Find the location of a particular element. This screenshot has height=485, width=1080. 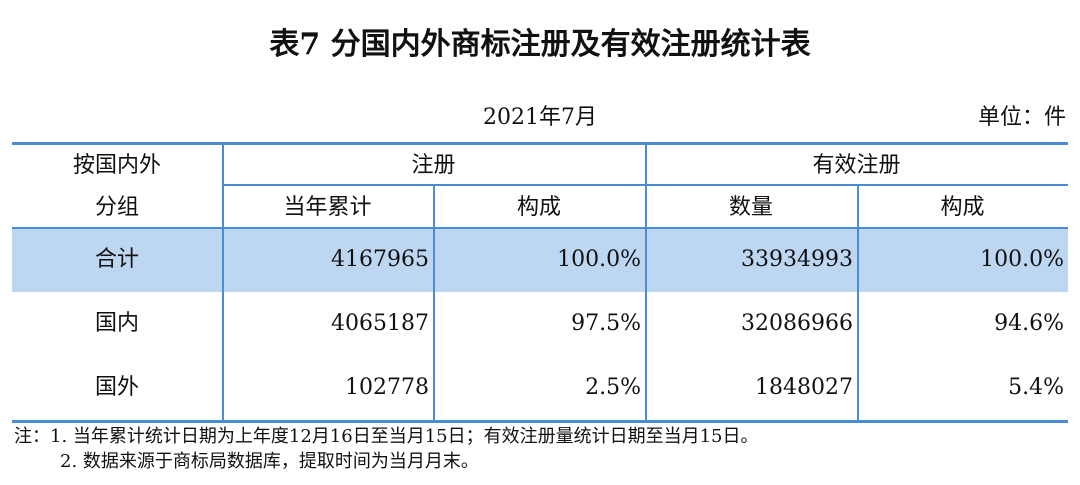

header-cell: 注册 is located at coordinates (433, 165).